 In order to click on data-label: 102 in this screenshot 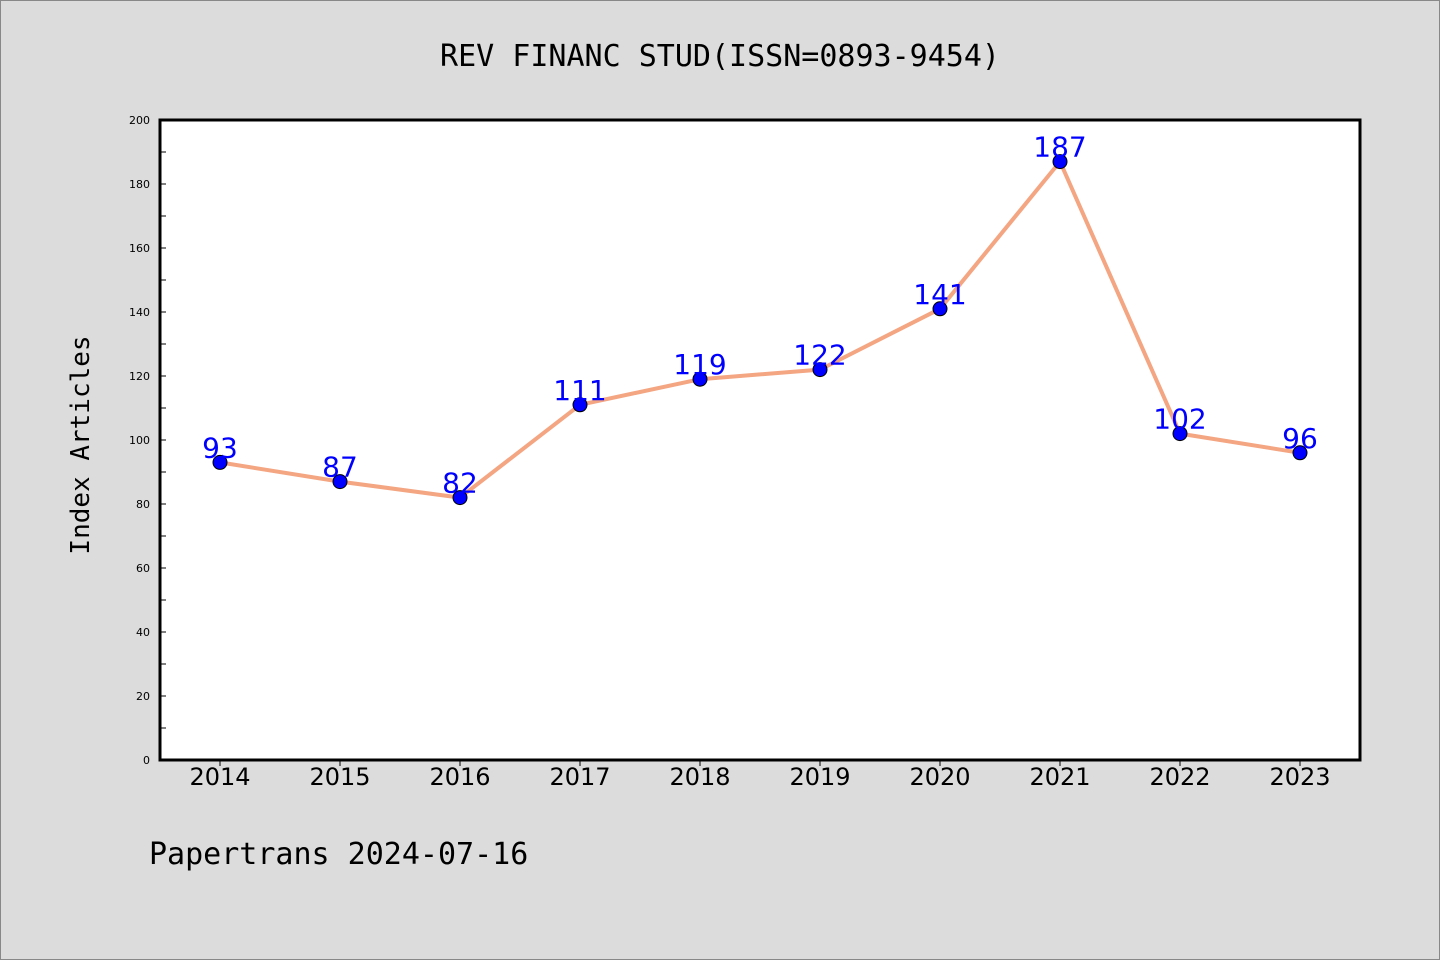, I will do `click(1179, 419)`.